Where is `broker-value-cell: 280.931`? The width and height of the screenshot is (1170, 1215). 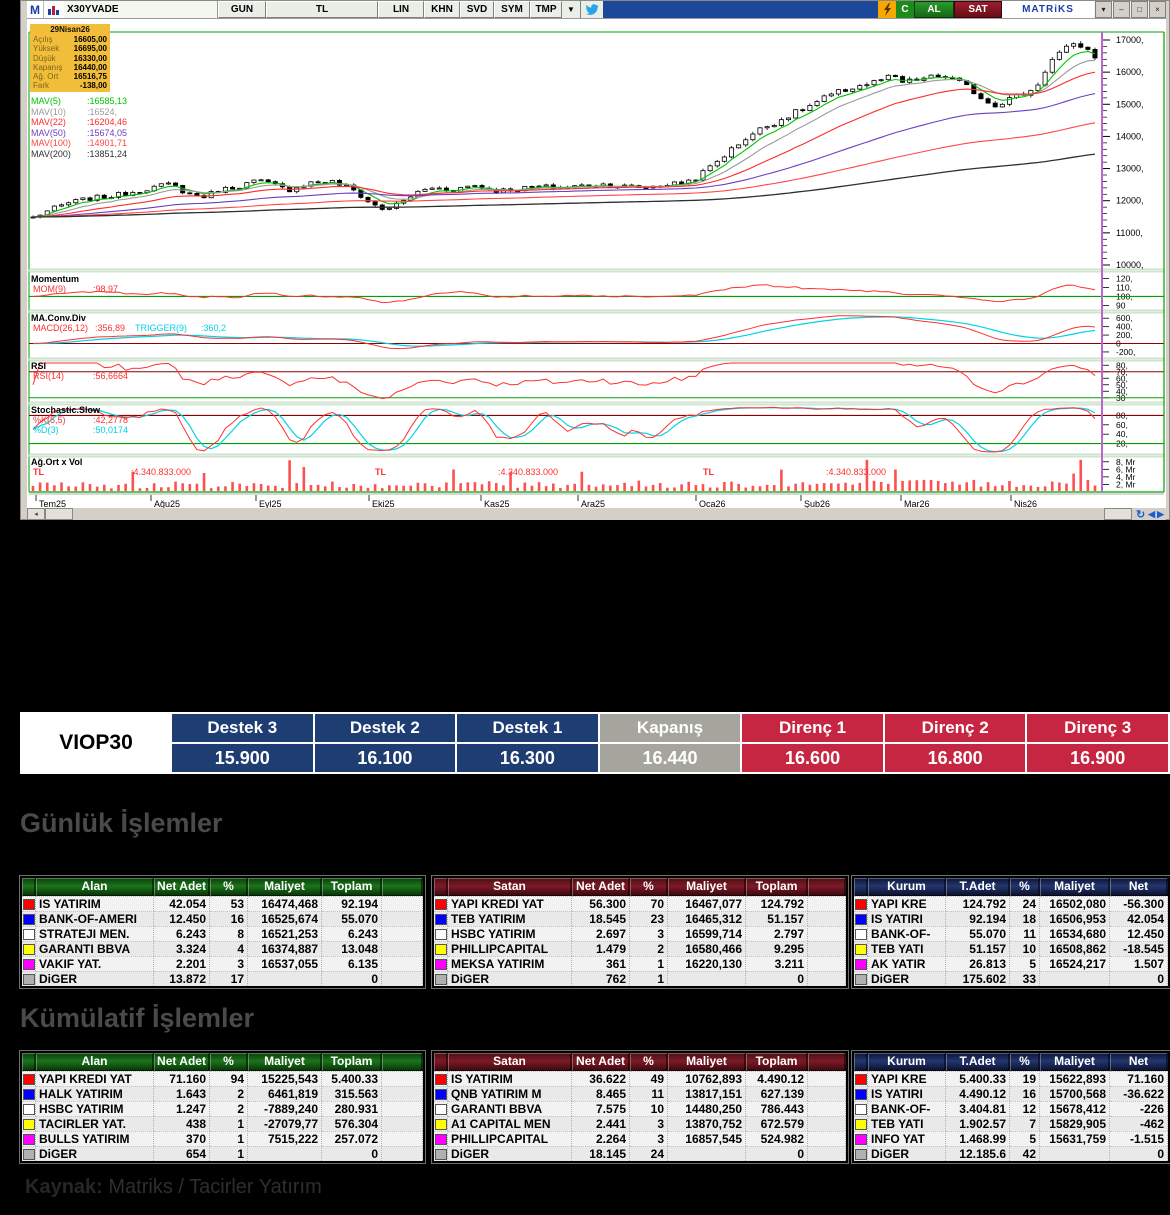
broker-value-cell: 280.931 is located at coordinates (352, 1108).